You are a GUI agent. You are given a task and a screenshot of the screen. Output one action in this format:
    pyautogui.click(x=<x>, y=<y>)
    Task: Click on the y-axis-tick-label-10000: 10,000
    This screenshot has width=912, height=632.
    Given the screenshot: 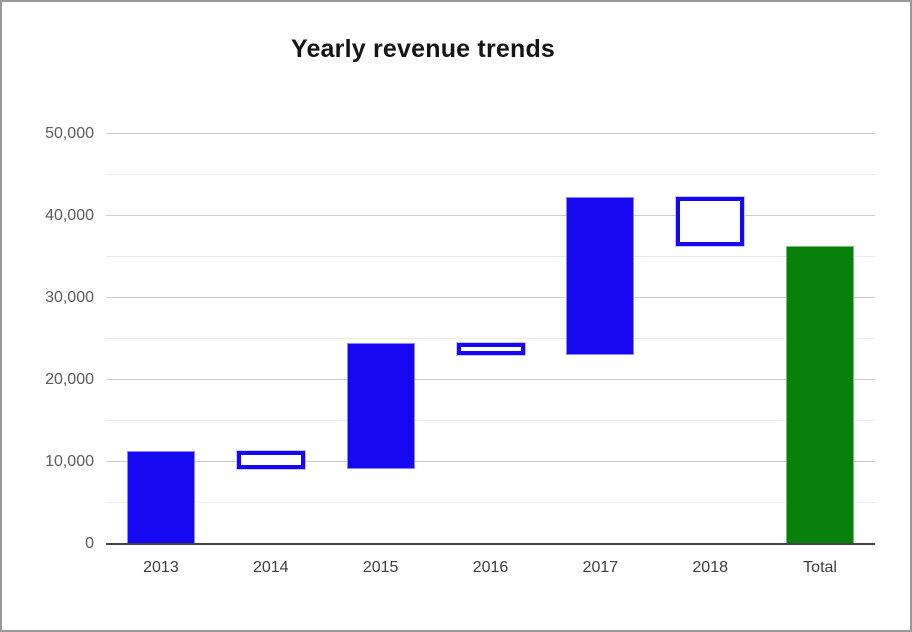 What is the action you would take?
    pyautogui.click(x=69, y=461)
    